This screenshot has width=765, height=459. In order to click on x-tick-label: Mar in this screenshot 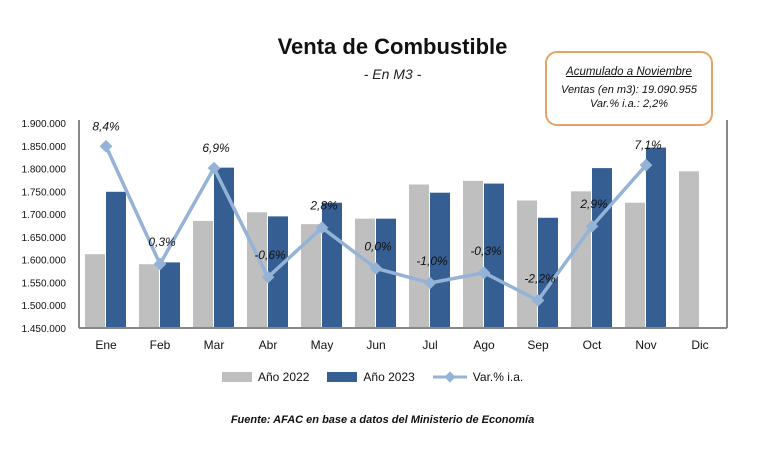, I will do `click(214, 345)`.